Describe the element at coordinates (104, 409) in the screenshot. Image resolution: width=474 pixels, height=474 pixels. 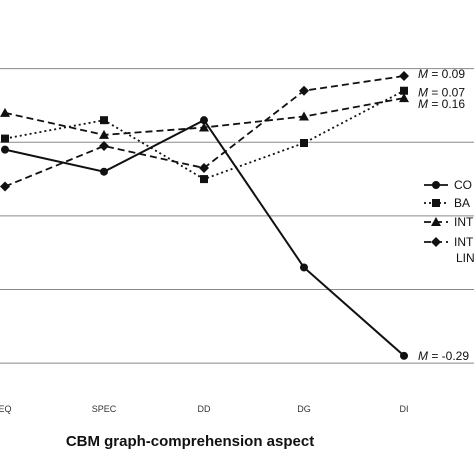
I see `x-tick-label: SPEC` at that location.